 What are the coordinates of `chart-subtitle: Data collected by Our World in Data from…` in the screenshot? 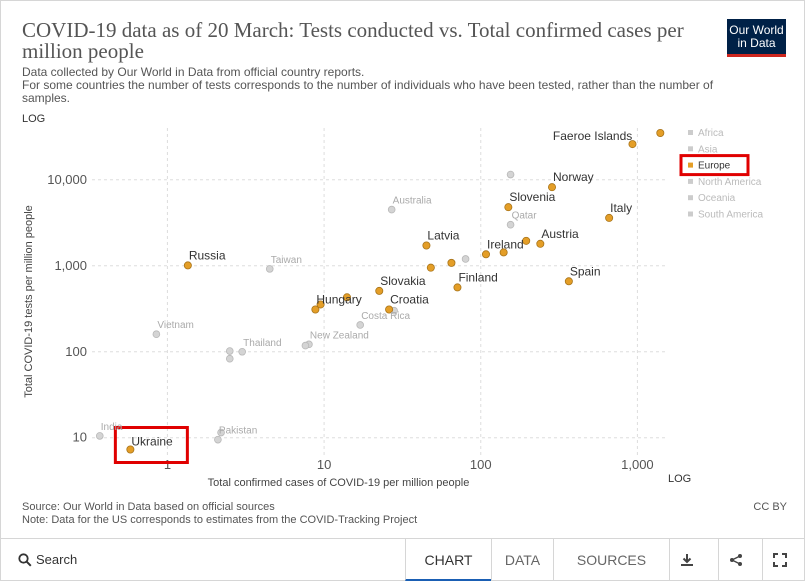 It's located at (392, 85).